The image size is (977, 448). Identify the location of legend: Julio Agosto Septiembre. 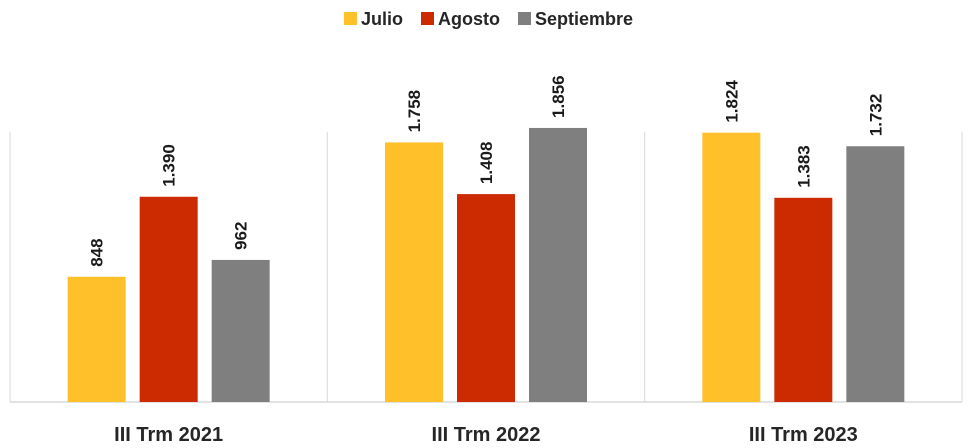
(488, 19).